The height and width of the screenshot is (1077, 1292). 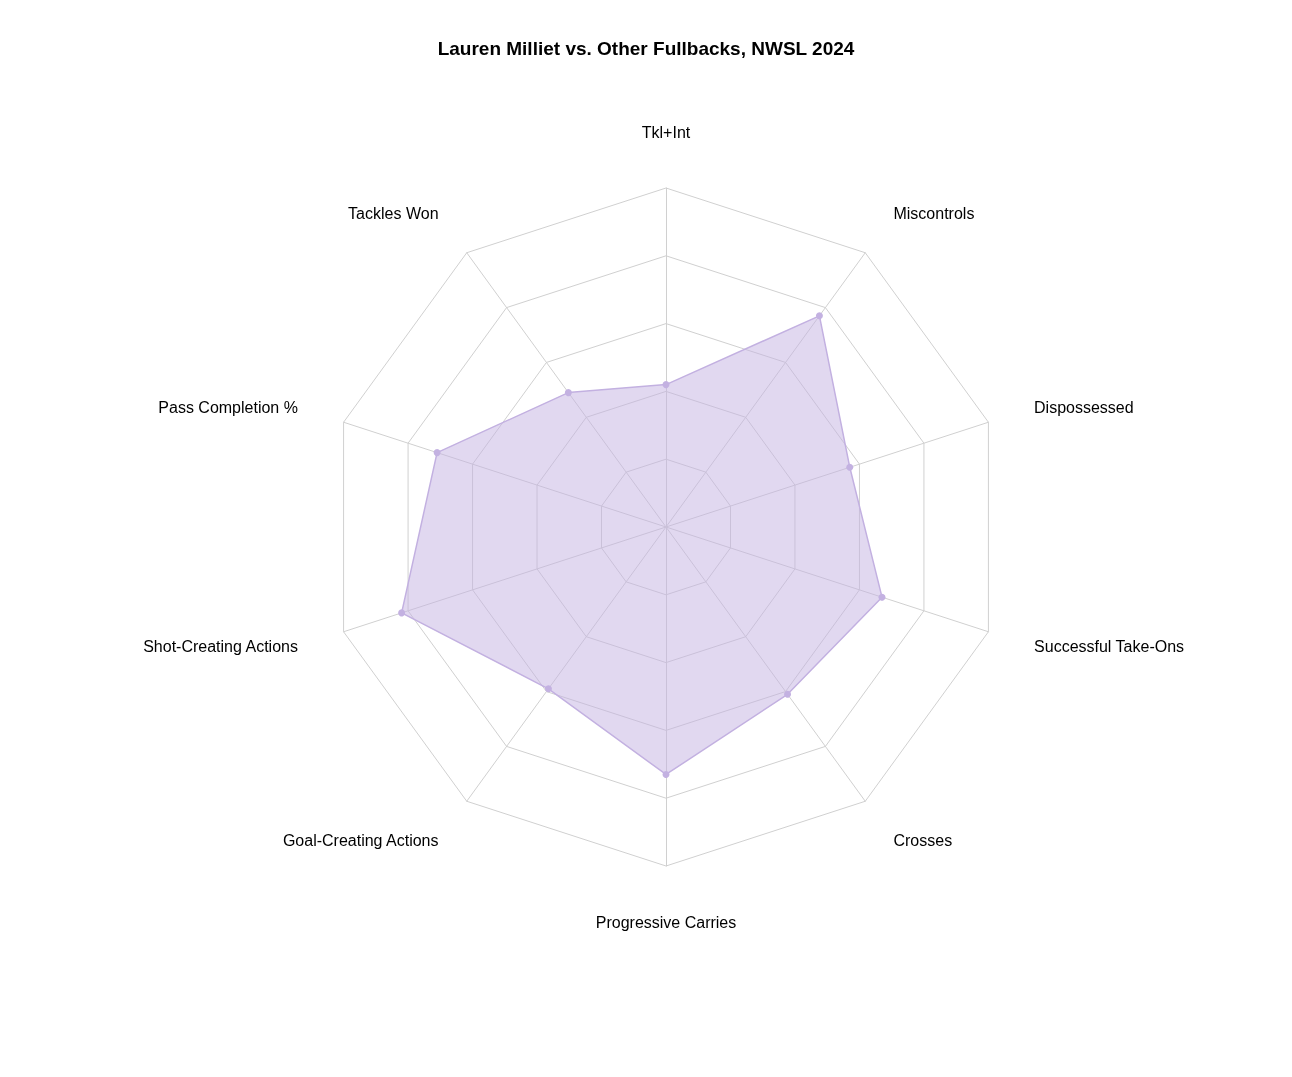 I want to click on spoke-label: Progressive Carries, so click(x=666, y=922).